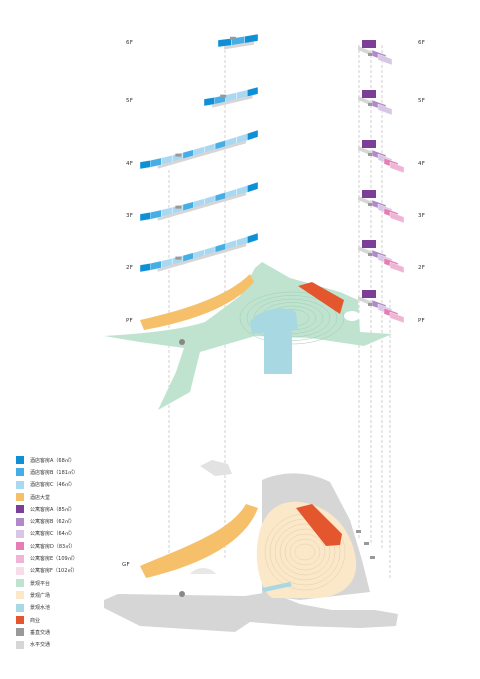 The height and width of the screenshot is (679, 480). What do you see at coordinates (422, 216) in the screenshot?
I see `floor-label-3f-right: 3F` at bounding box center [422, 216].